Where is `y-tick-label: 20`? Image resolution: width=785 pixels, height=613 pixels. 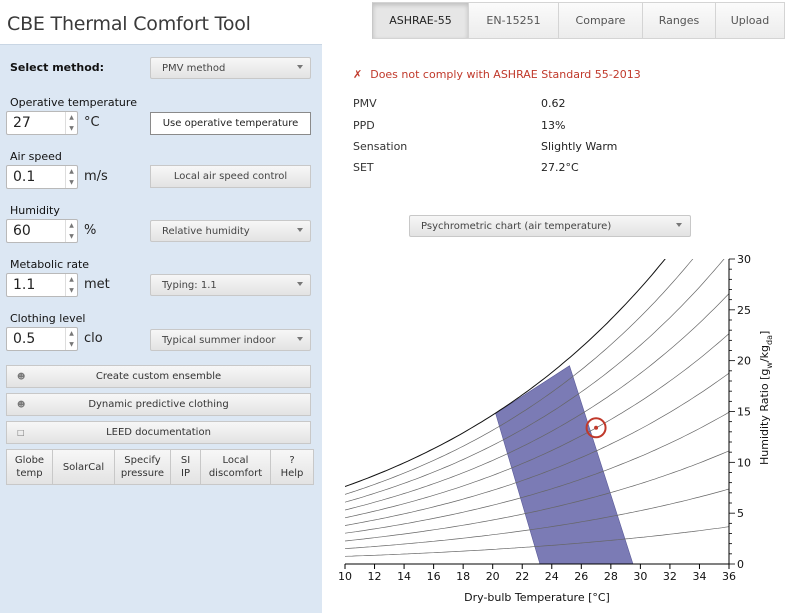 y-tick-label: 20 is located at coordinates (744, 361).